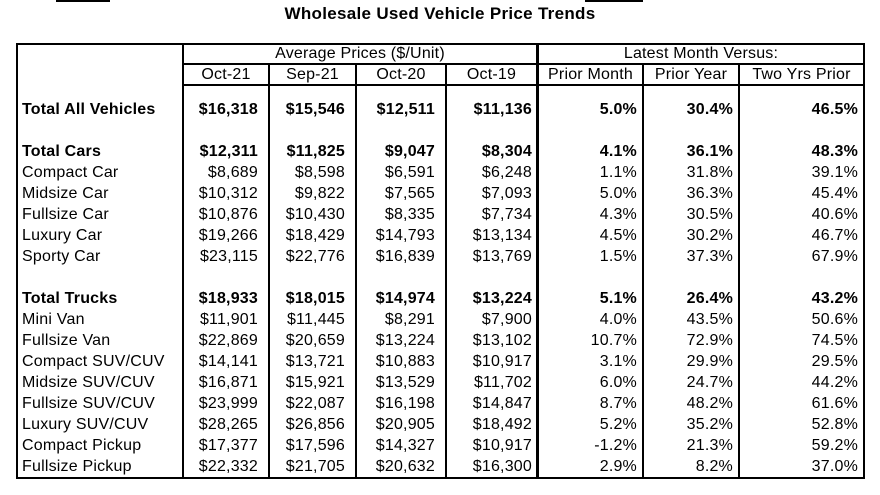 The height and width of the screenshot is (495, 880). Describe the element at coordinates (692, 214) in the screenshot. I see `percent-cell: 30.5%` at that location.